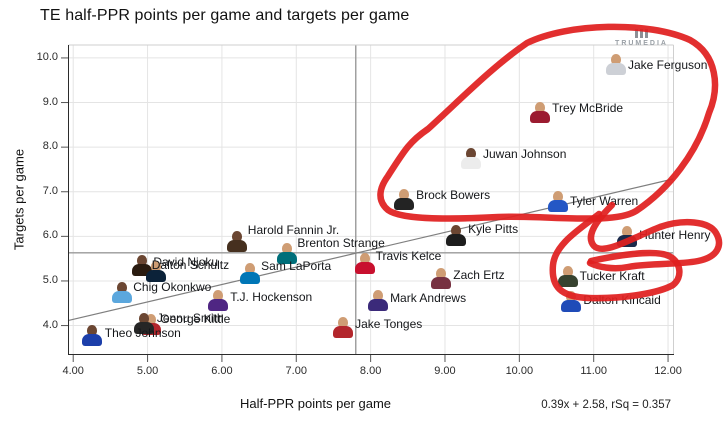 The width and height of the screenshot is (727, 425). I want to click on x-tick-label: 8.00, so click(370, 371).